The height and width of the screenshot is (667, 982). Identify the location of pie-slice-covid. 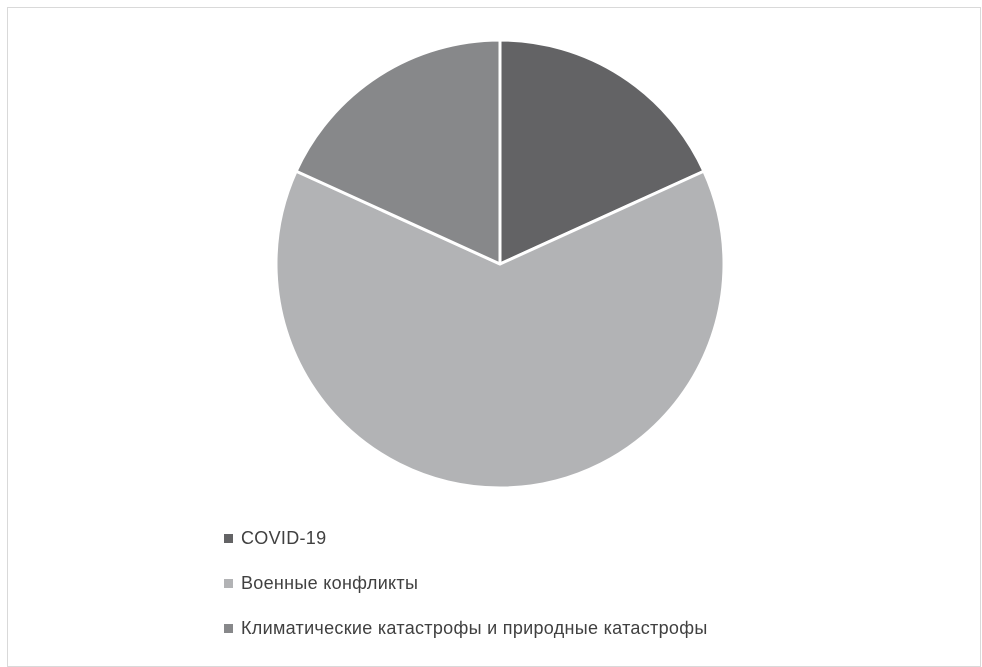
(602, 152).